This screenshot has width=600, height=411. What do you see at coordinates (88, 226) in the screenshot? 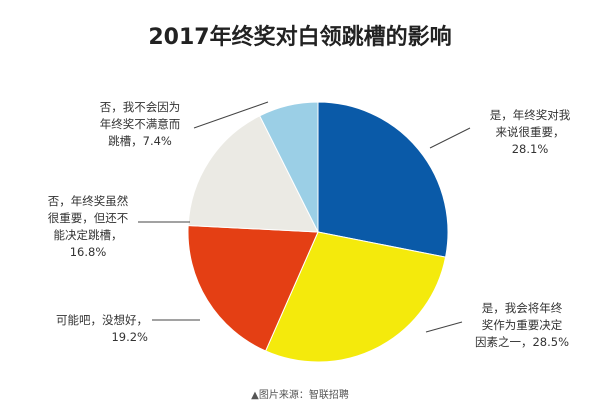
I see `slice-label-4: 否，年终奖虽然很重要，但还不能决定跳槽， 16.8%` at bounding box center [88, 226].